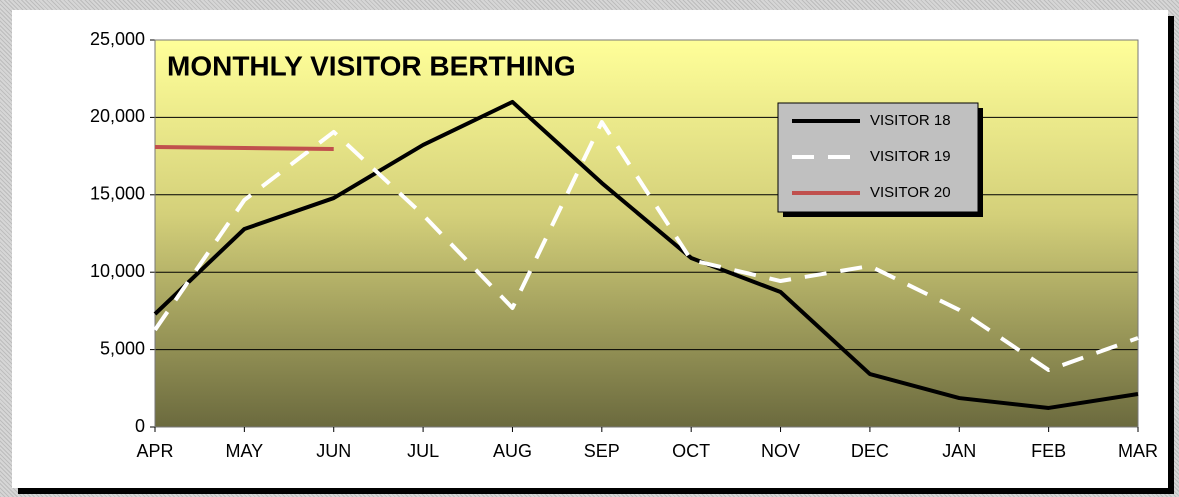 The image size is (1179, 497). Describe the element at coordinates (910, 156) in the screenshot. I see `legend-label: VISITOR 19` at that location.